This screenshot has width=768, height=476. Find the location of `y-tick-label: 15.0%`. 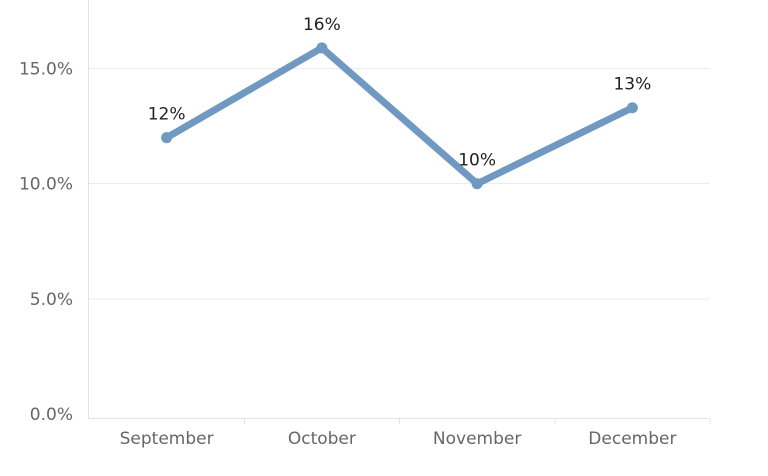

y-tick-label: 15.0% is located at coordinates (46, 70).